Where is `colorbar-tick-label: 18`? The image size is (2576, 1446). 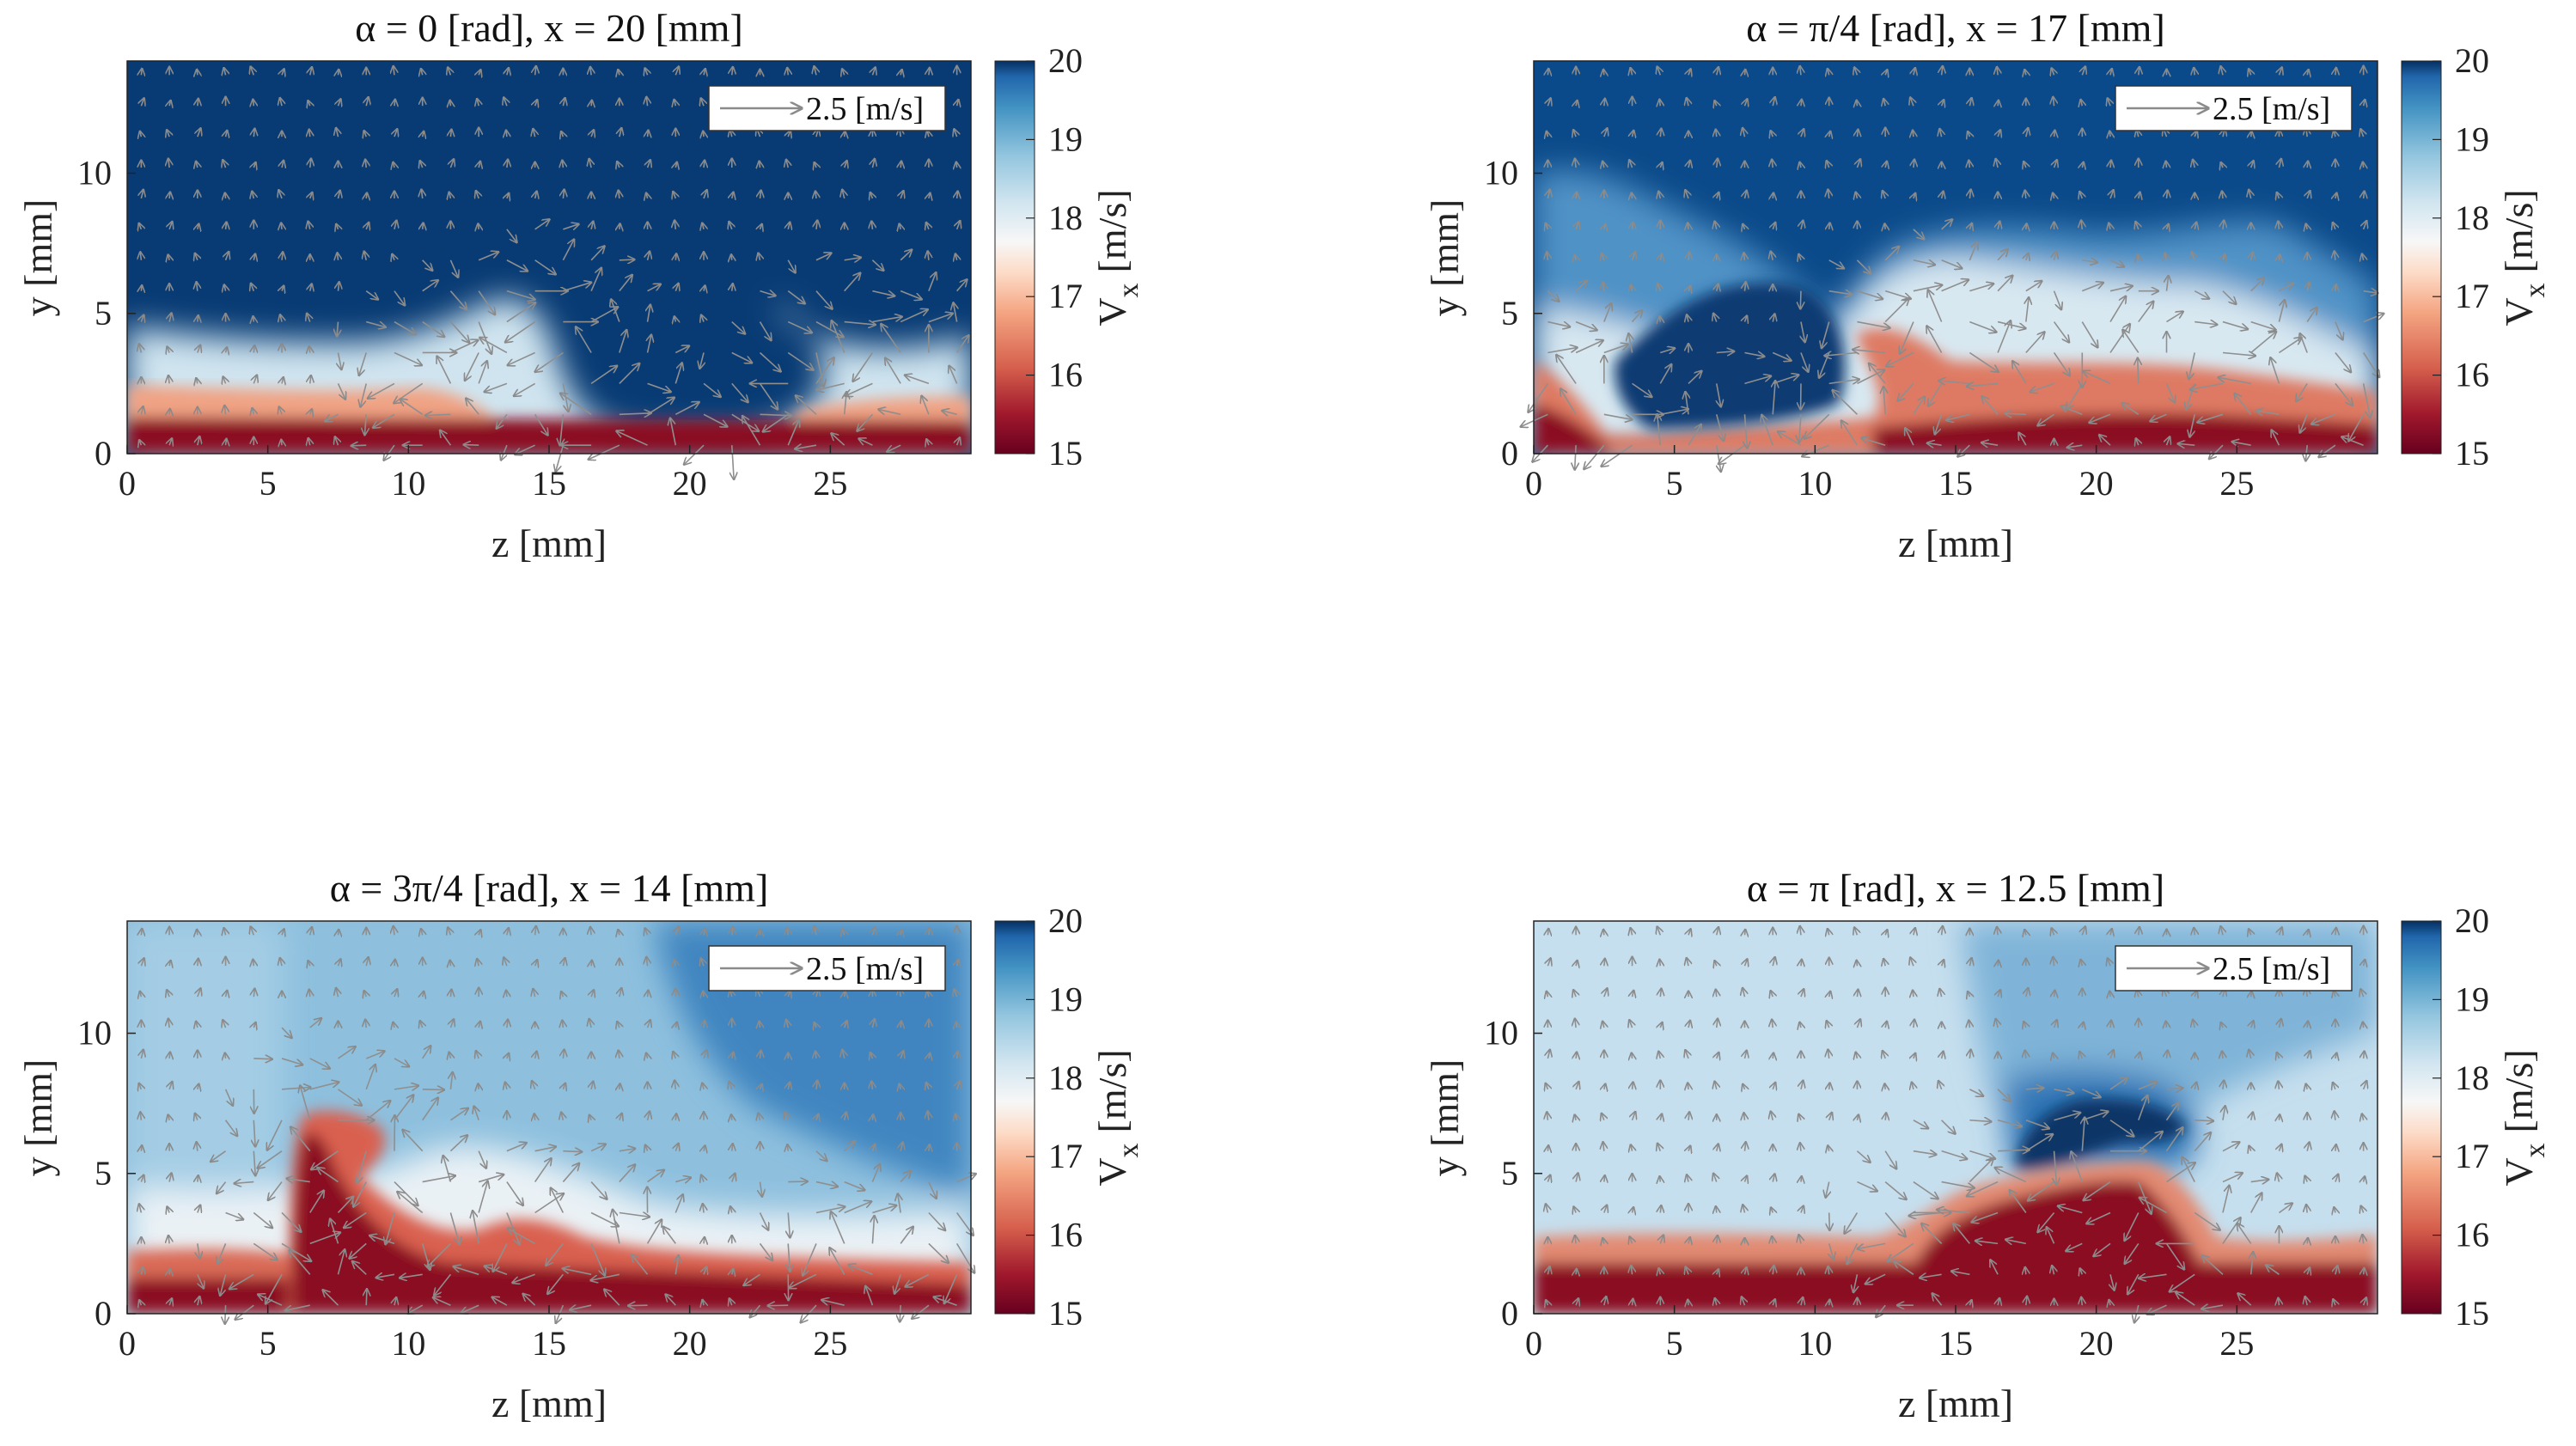 colorbar-tick-label: 18 is located at coordinates (1065, 217).